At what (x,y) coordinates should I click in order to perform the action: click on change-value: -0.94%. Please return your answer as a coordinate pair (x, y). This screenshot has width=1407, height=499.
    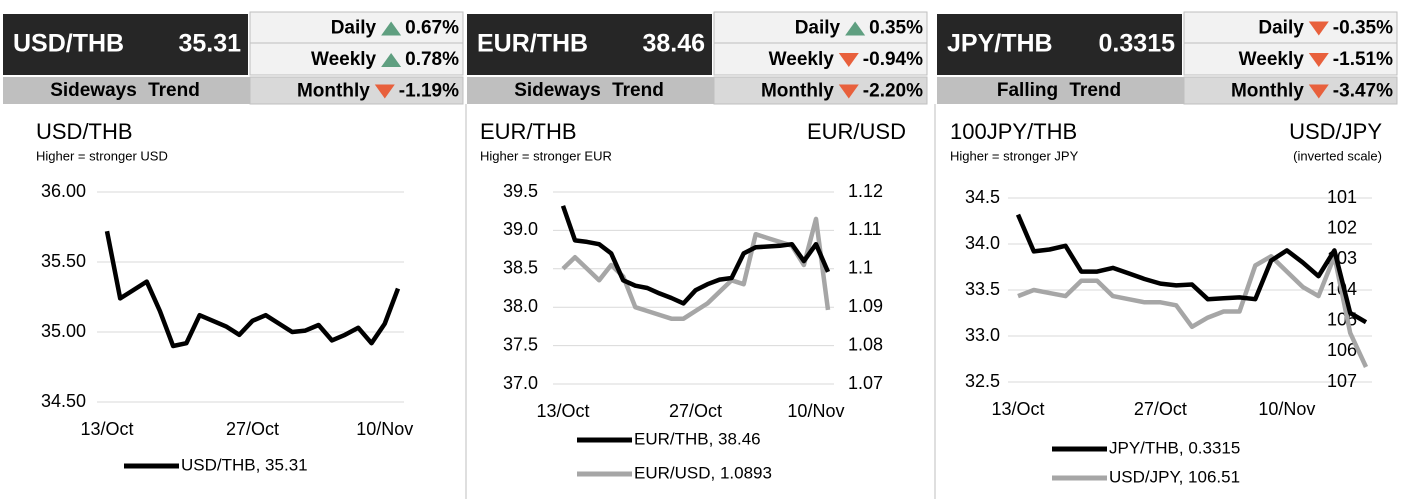
    Looking at the image, I should click on (893, 59).